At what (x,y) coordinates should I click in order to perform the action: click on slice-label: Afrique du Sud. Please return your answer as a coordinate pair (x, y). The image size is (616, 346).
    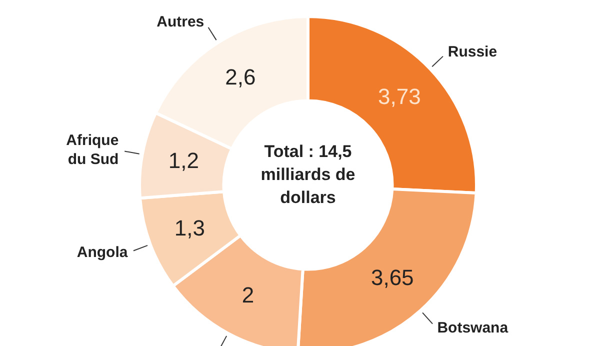
    Looking at the image, I should click on (92, 150).